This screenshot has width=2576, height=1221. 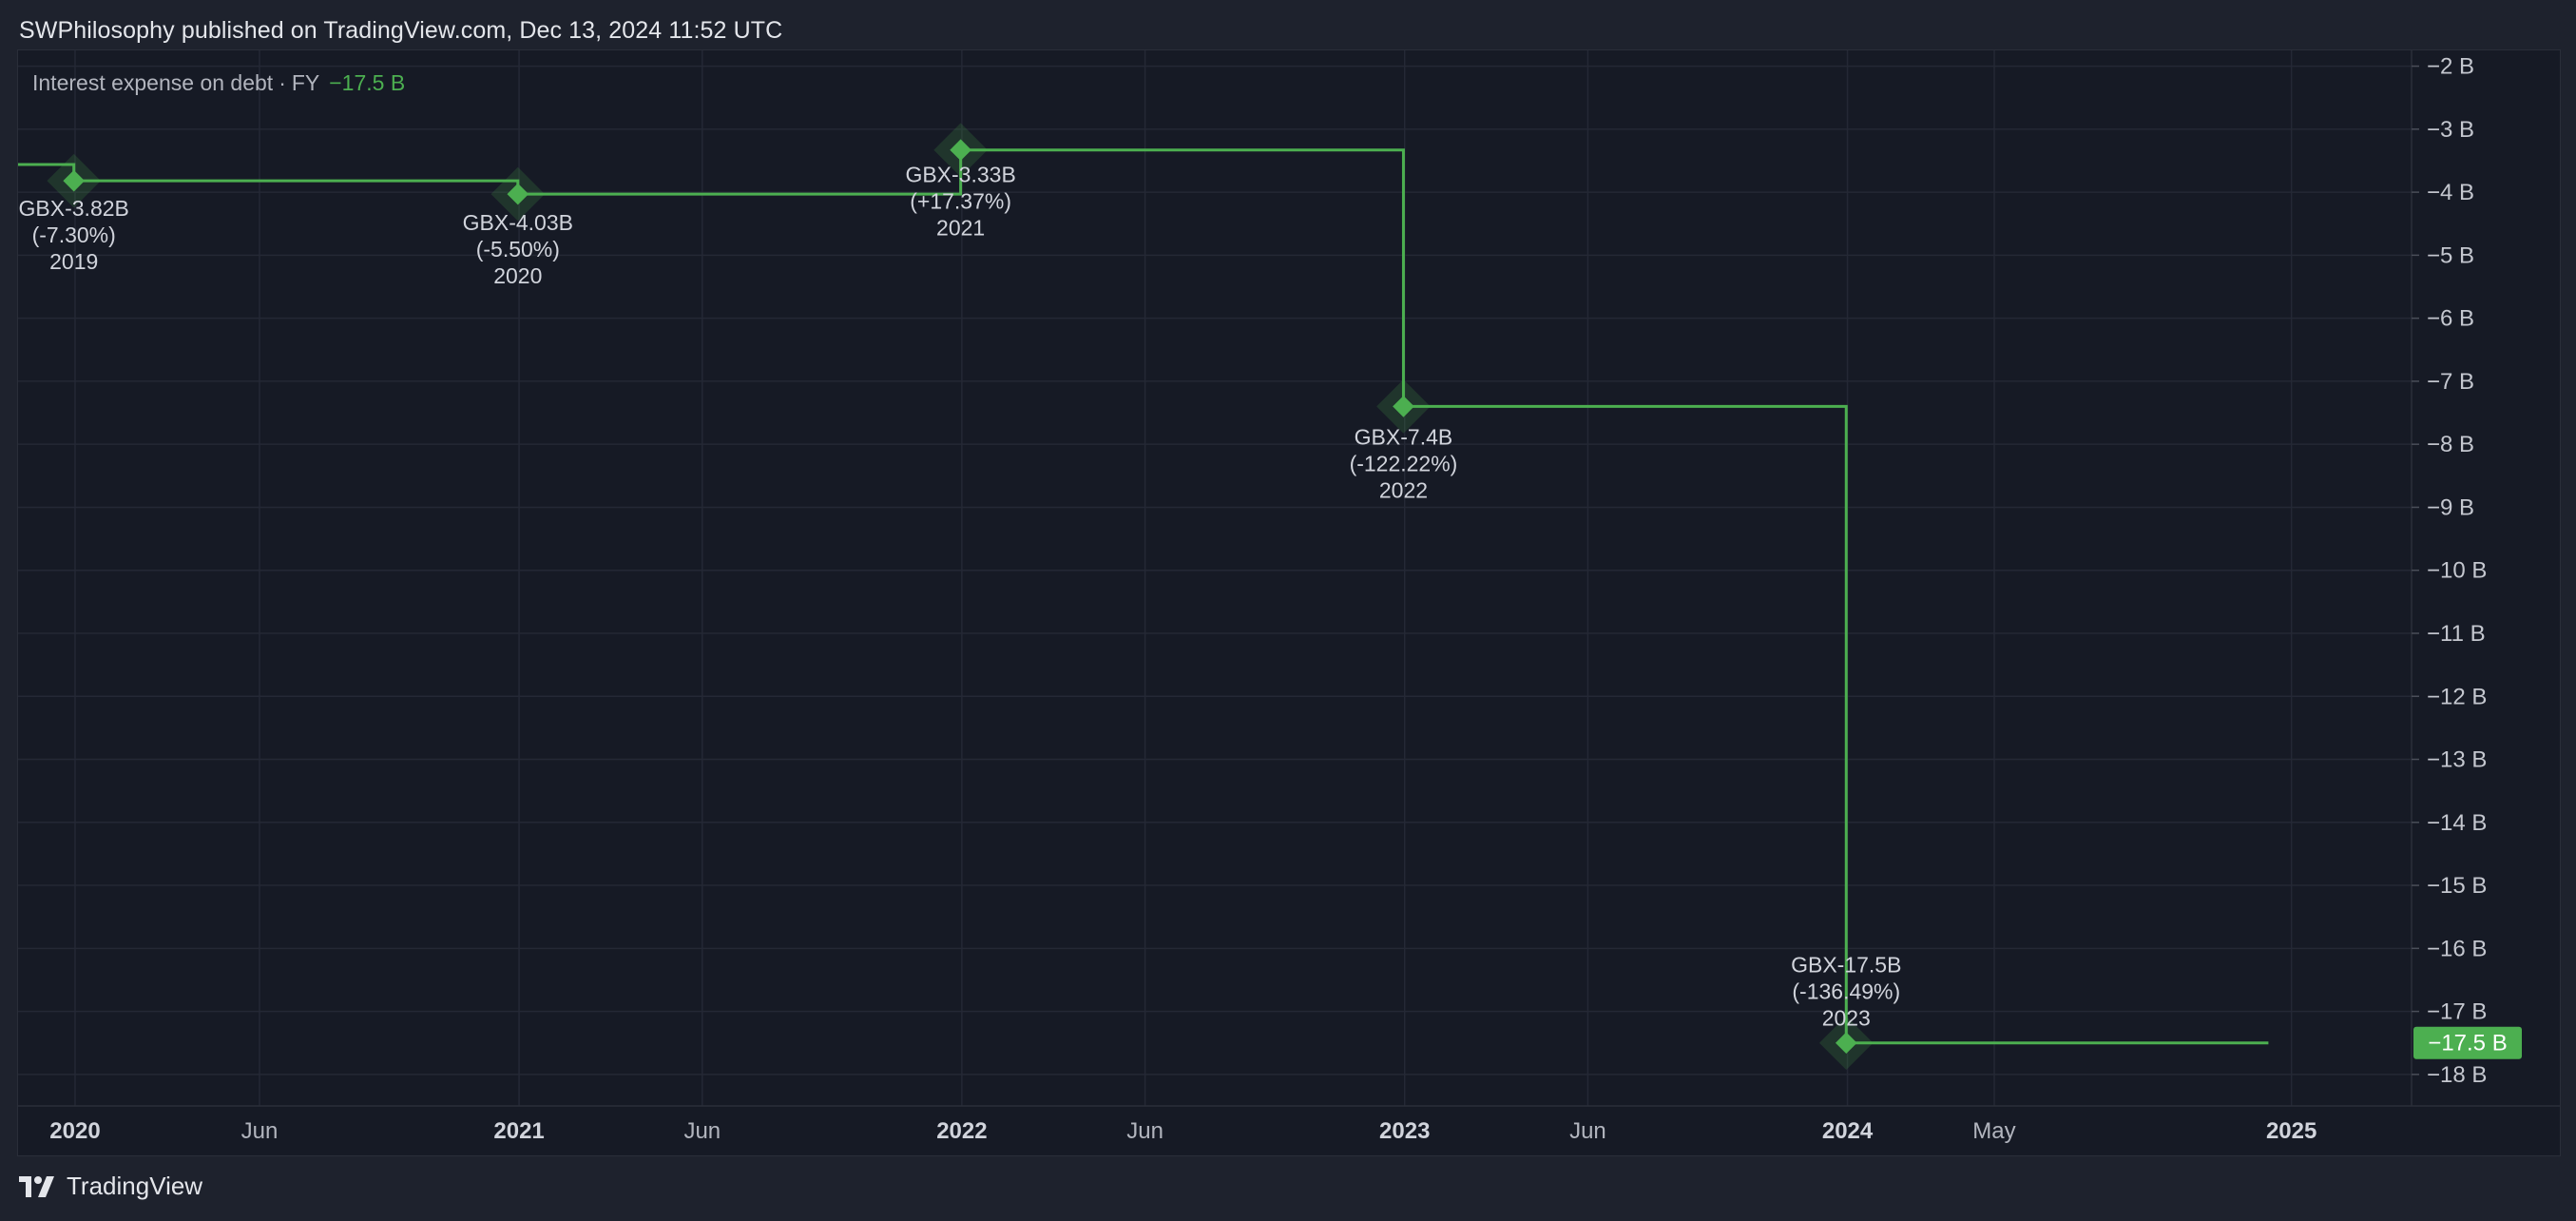 What do you see at coordinates (517, 275) in the screenshot?
I see `point-year-label: 2020` at bounding box center [517, 275].